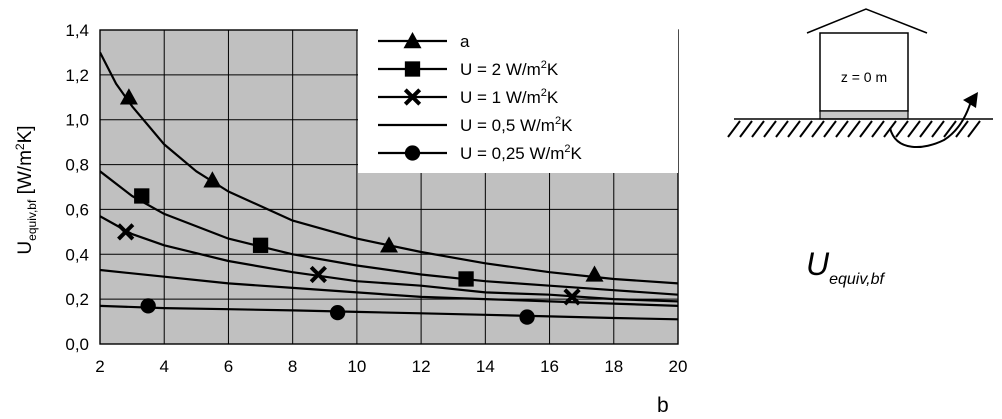 The image size is (1002, 419). What do you see at coordinates (864, 115) in the screenshot?
I see `house-floor-slab` at bounding box center [864, 115].